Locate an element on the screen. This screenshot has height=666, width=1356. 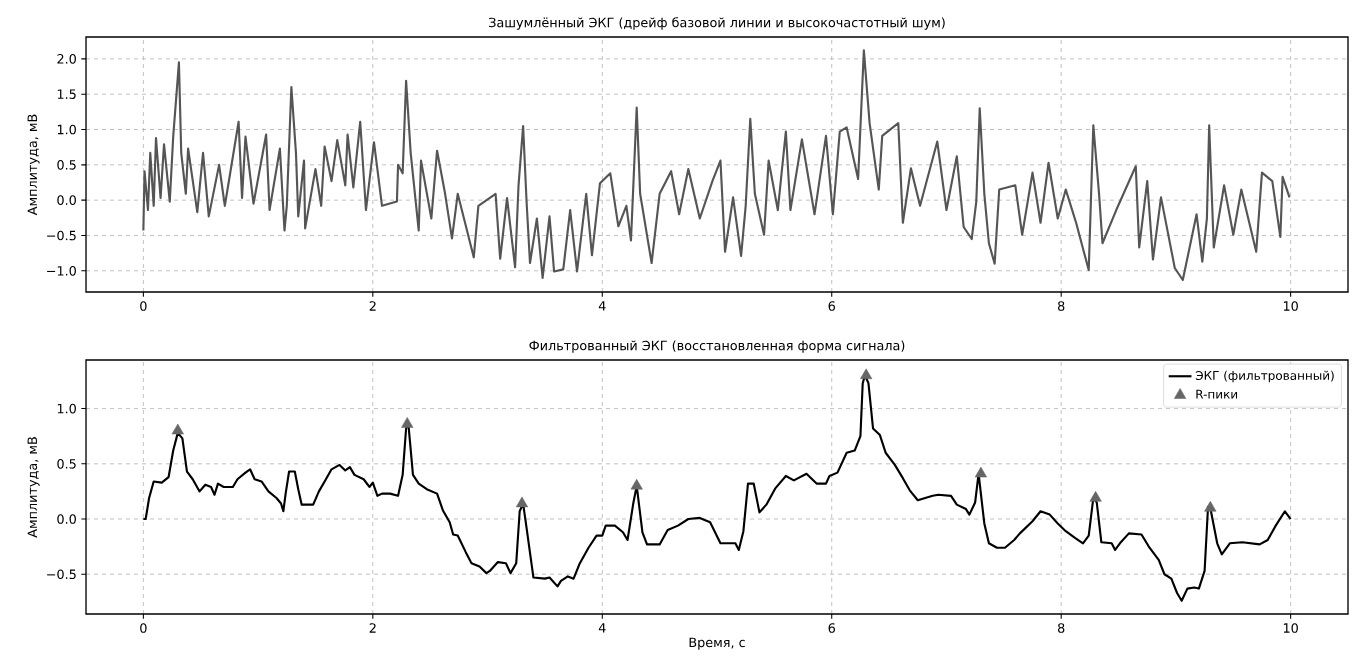
y-tick-label: −1.0 is located at coordinates (61, 270).